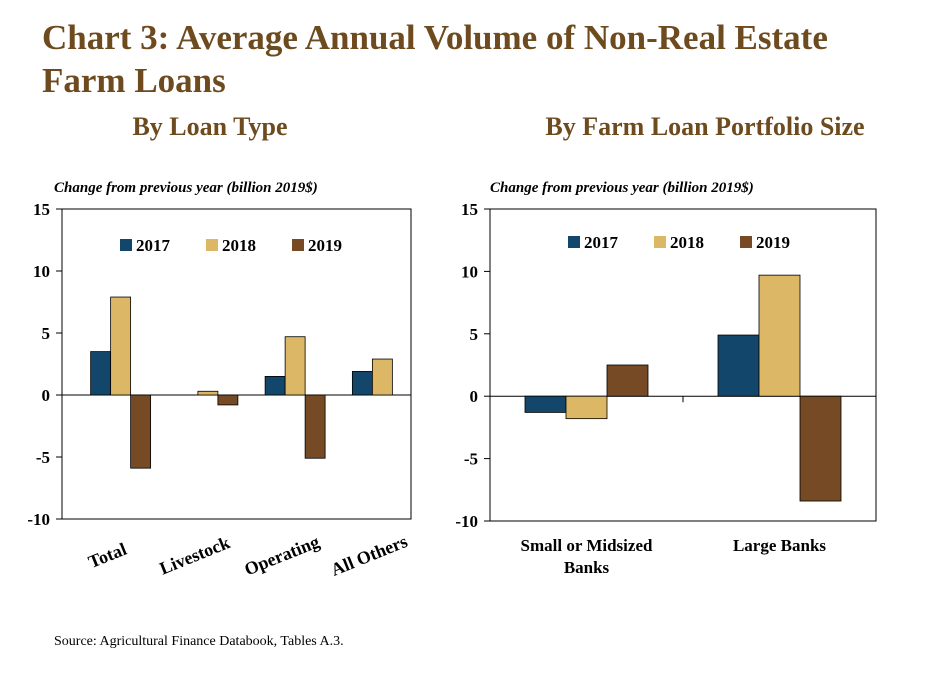 This screenshot has width=925, height=694. Describe the element at coordinates (820, 448) in the screenshot. I see `bar-2019-large-banks` at that location.